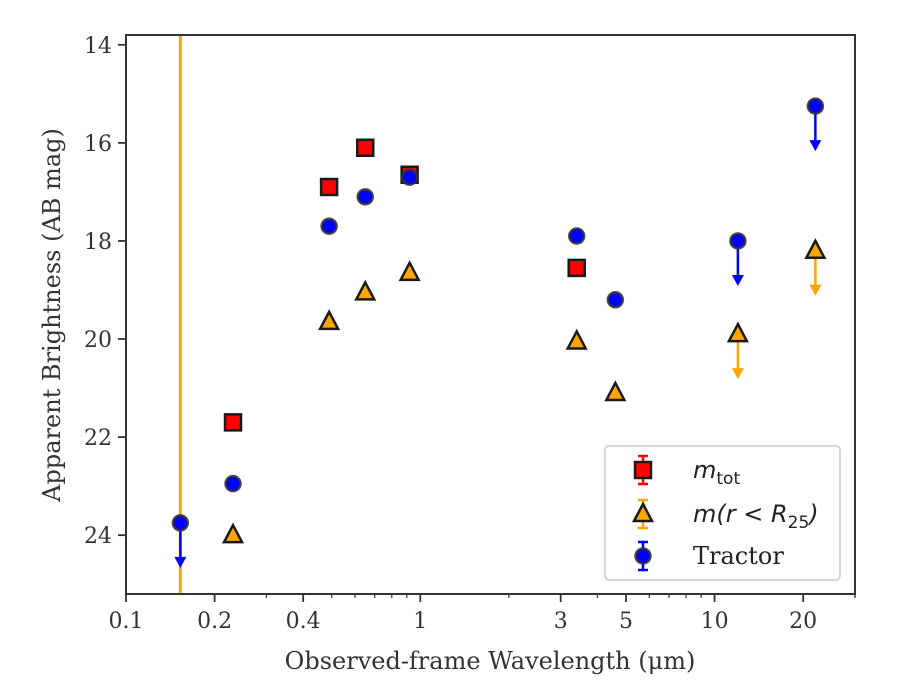  I want to click on legend-circle-marker, so click(643, 556).